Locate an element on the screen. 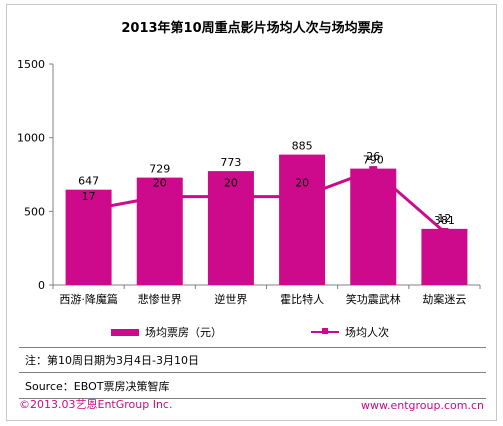 The image size is (503, 426). chart-legend: 场均票房（元） 场均人次 is located at coordinates (252, 332).